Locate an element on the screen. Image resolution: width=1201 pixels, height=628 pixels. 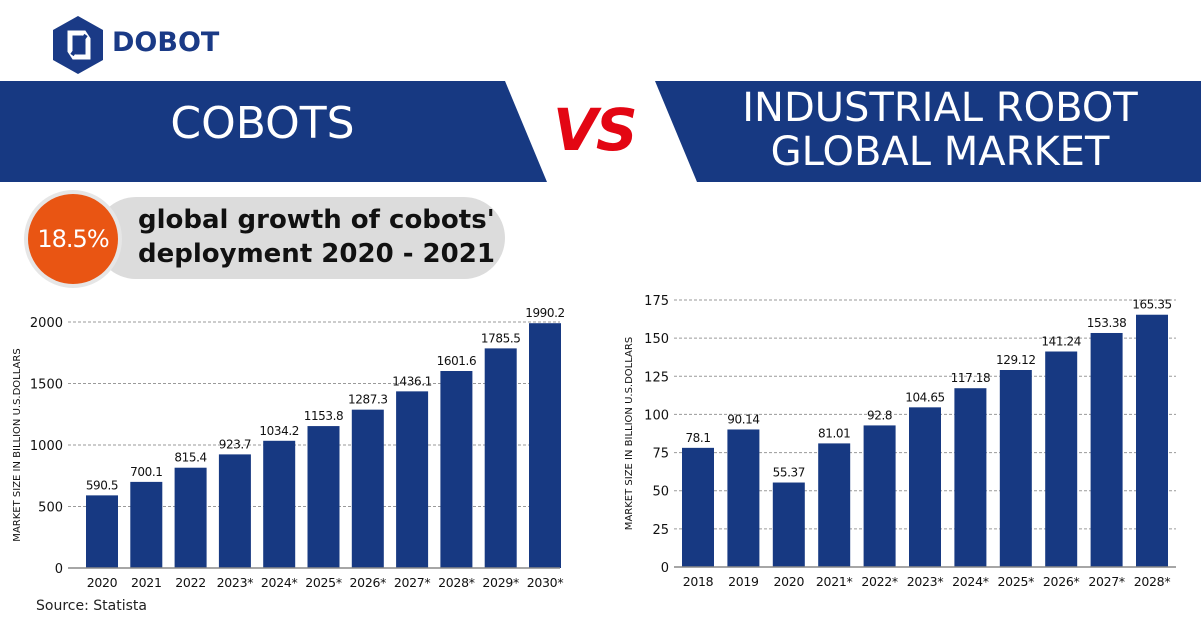
bar-2018 is located at coordinates (698, 507).